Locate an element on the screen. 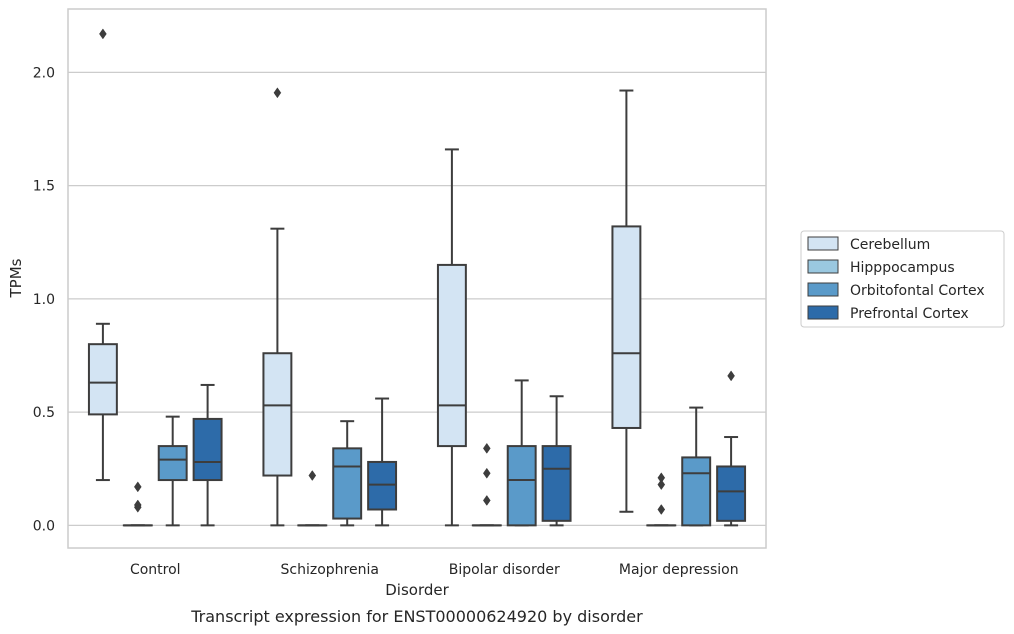 The image size is (1014, 634). legend-label: Cerebellum is located at coordinates (890, 245).